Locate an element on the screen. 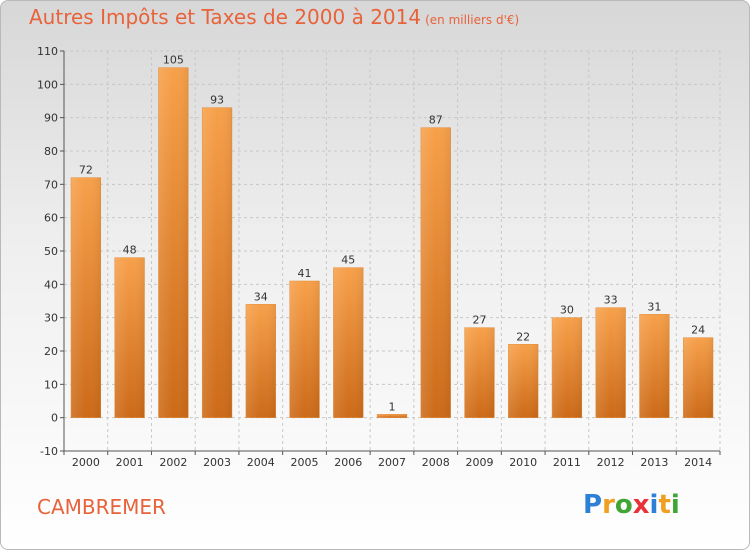 The height and width of the screenshot is (550, 750). place-name: CAMBREMER is located at coordinates (101, 507).